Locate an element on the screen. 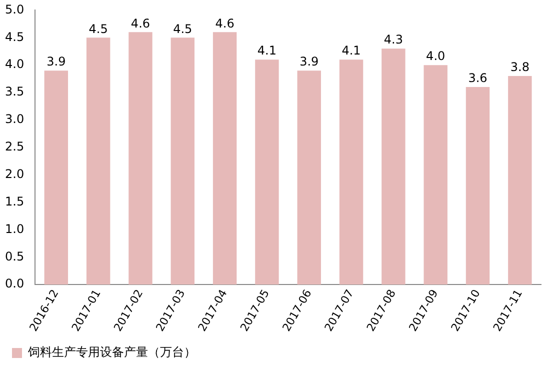 The width and height of the screenshot is (556, 371). y-tick-label: 1.0 is located at coordinates (14, 229).